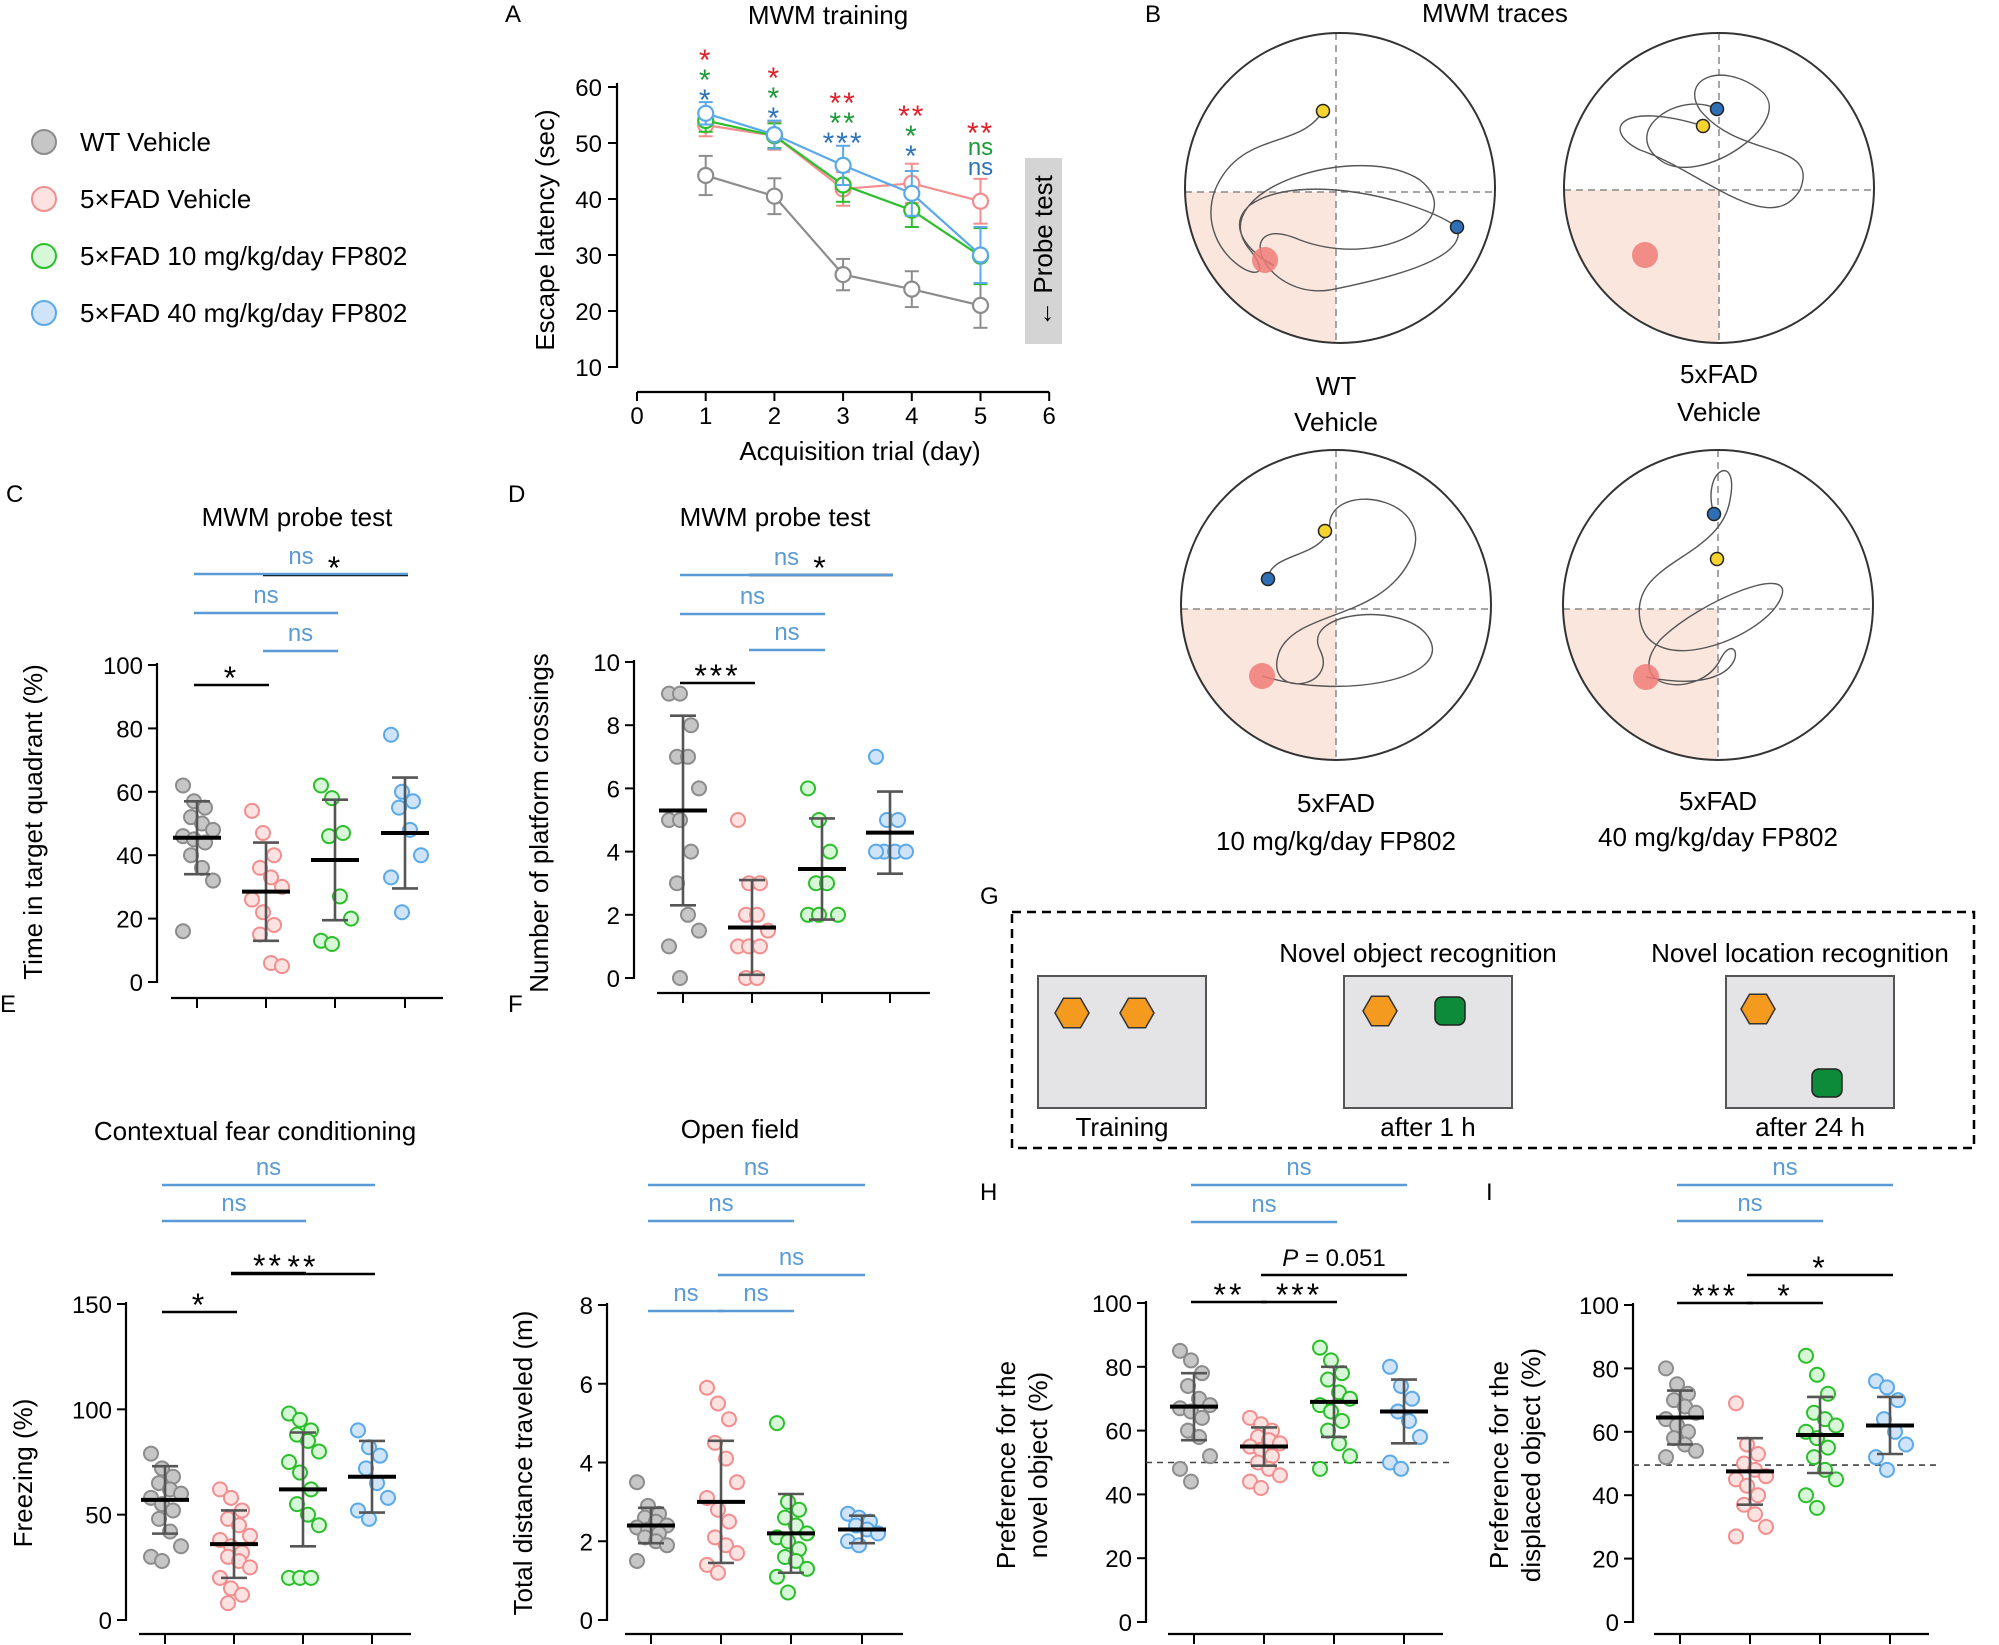 The height and width of the screenshot is (1645, 1999). What do you see at coordinates (1758, 1009) in the screenshot?
I see `familiar-object-icon` at bounding box center [1758, 1009].